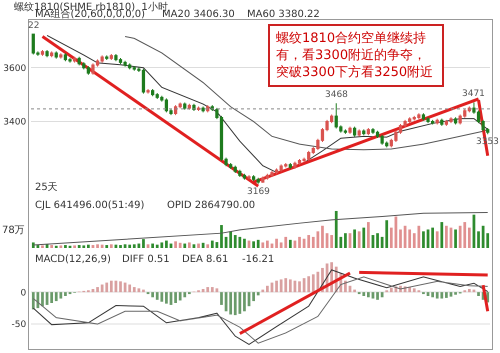  Describe the element at coordinates (146, 259) in the screenshot. I see `annotation: DIFF 0.51` at that location.